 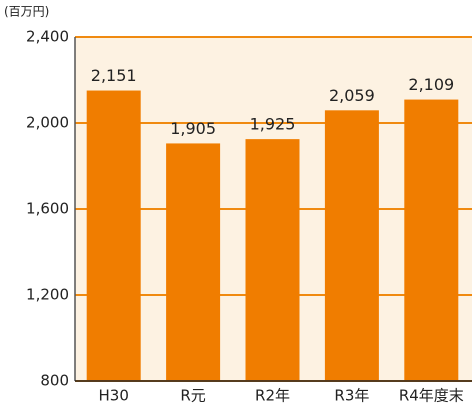 I want to click on value-label: 1,925, so click(x=273, y=124).